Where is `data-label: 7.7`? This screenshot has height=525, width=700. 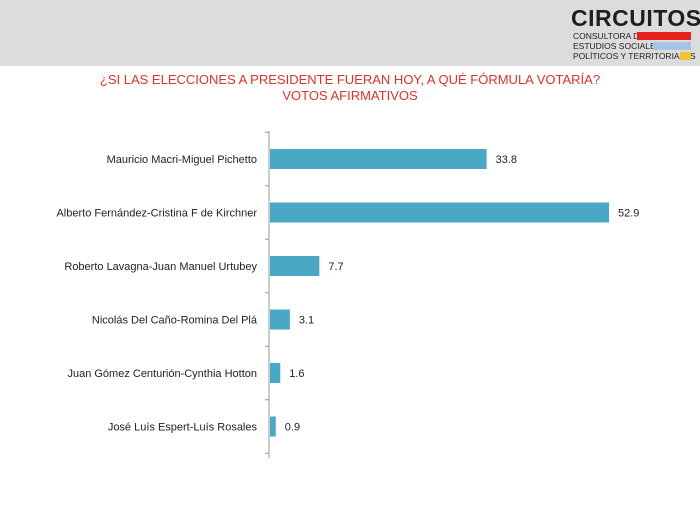
data-label: 7.7 is located at coordinates (335, 267).